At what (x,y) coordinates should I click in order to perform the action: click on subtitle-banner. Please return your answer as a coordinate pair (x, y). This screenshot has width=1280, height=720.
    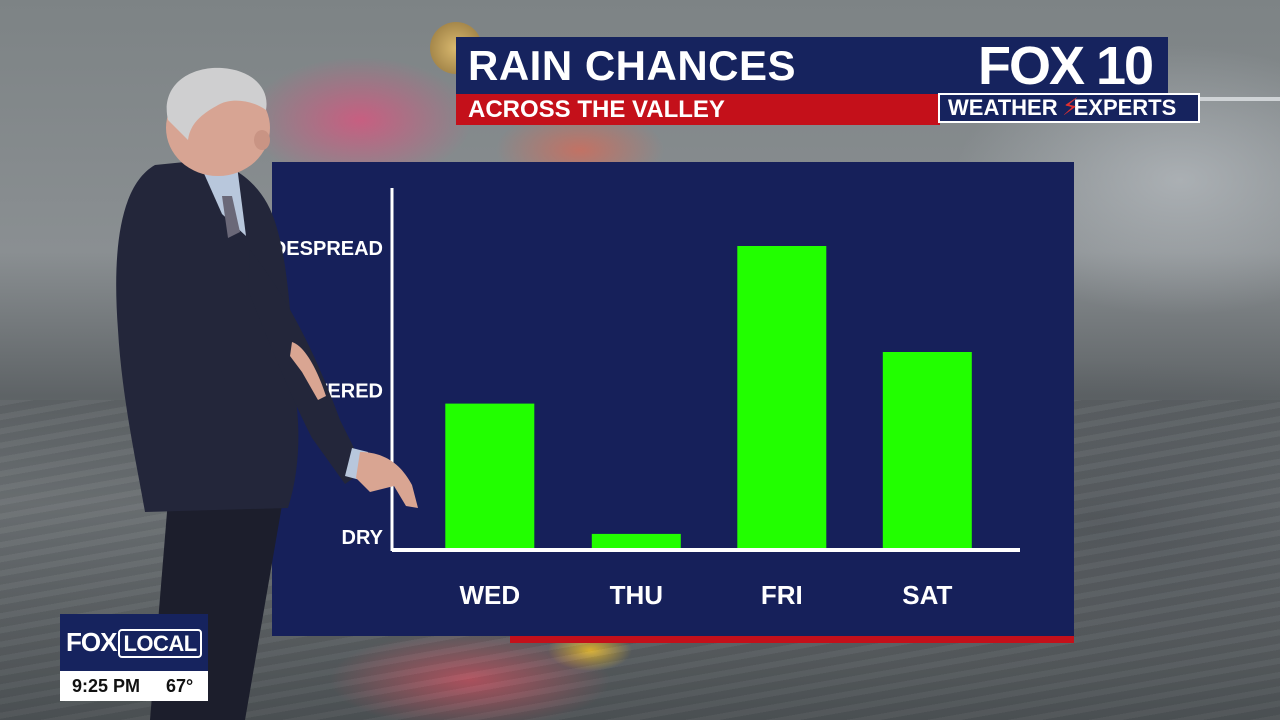
    Looking at the image, I should click on (698, 109).